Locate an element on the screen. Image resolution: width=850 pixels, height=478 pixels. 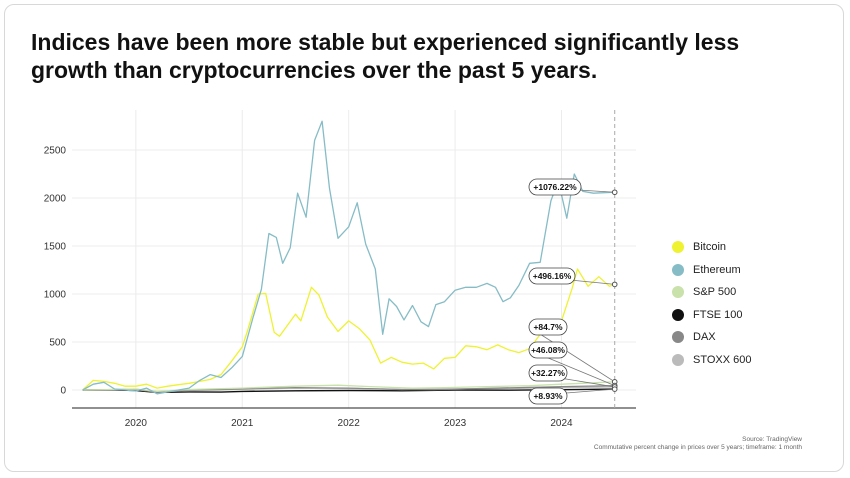
y-tick-label: 500 is located at coordinates (57, 343).